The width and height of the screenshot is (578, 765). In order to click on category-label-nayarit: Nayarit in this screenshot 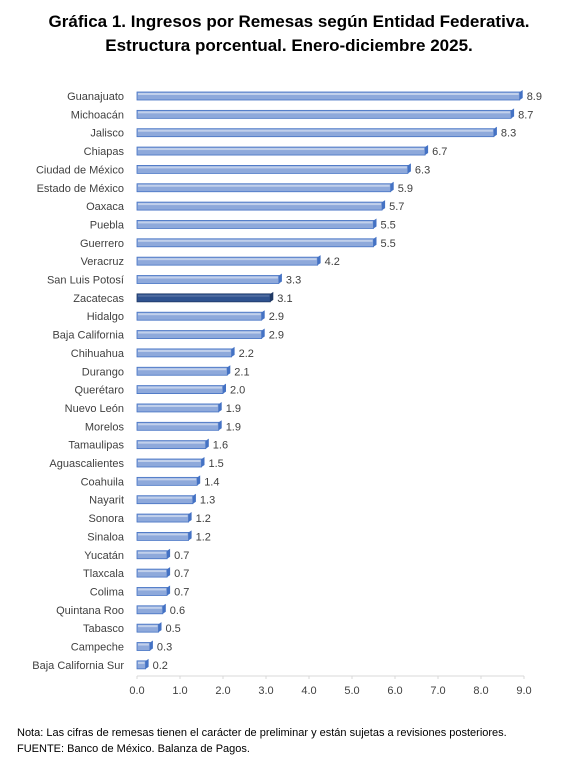, I will do `click(106, 501)`.